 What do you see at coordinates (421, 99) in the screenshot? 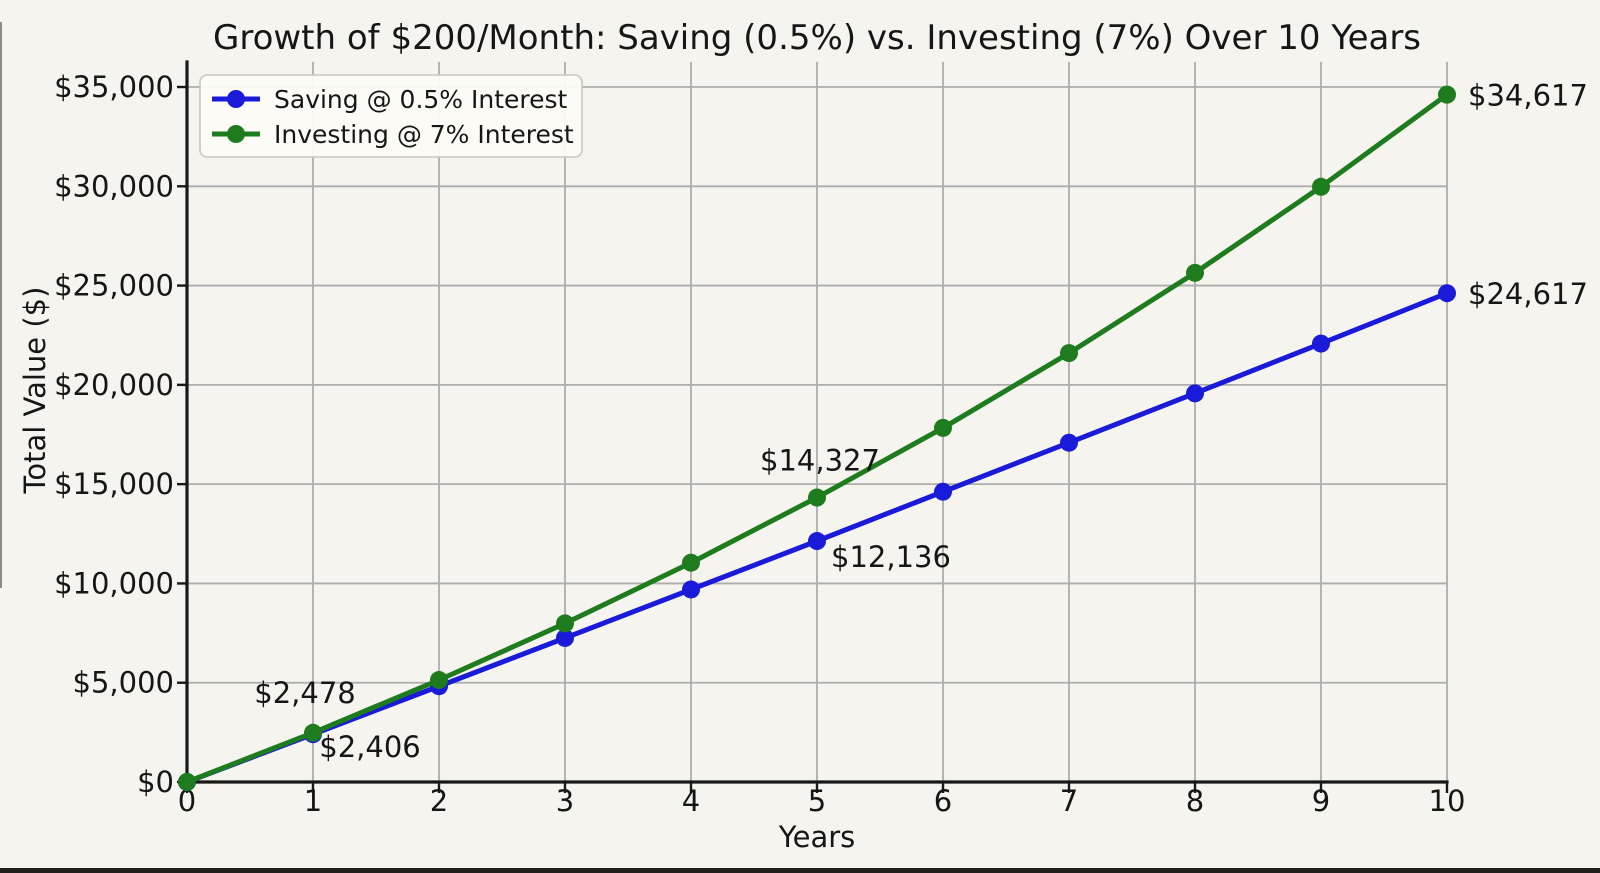
I see `saving-legend-label: Saving @ 0.5% Interest` at bounding box center [421, 99].